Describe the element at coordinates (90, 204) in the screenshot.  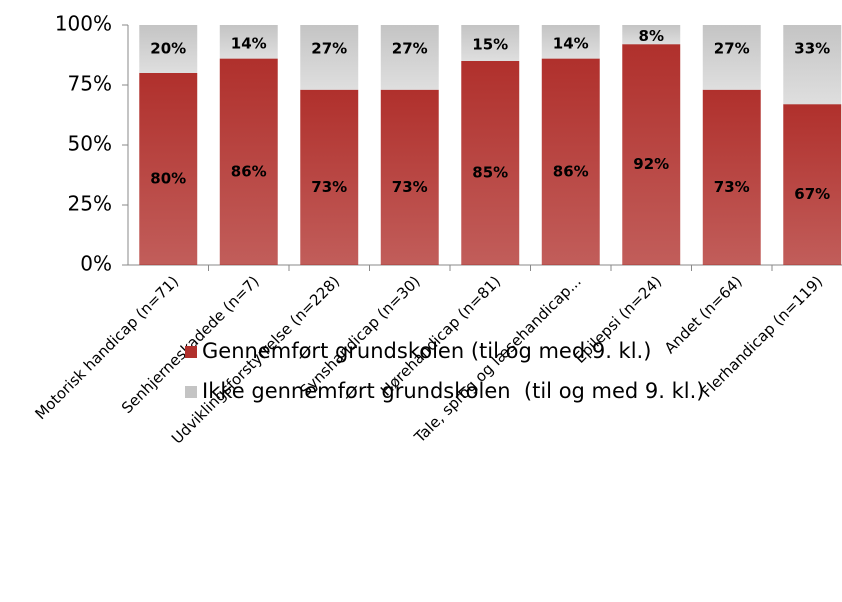
I see `y-tick-label: 25%` at that location.